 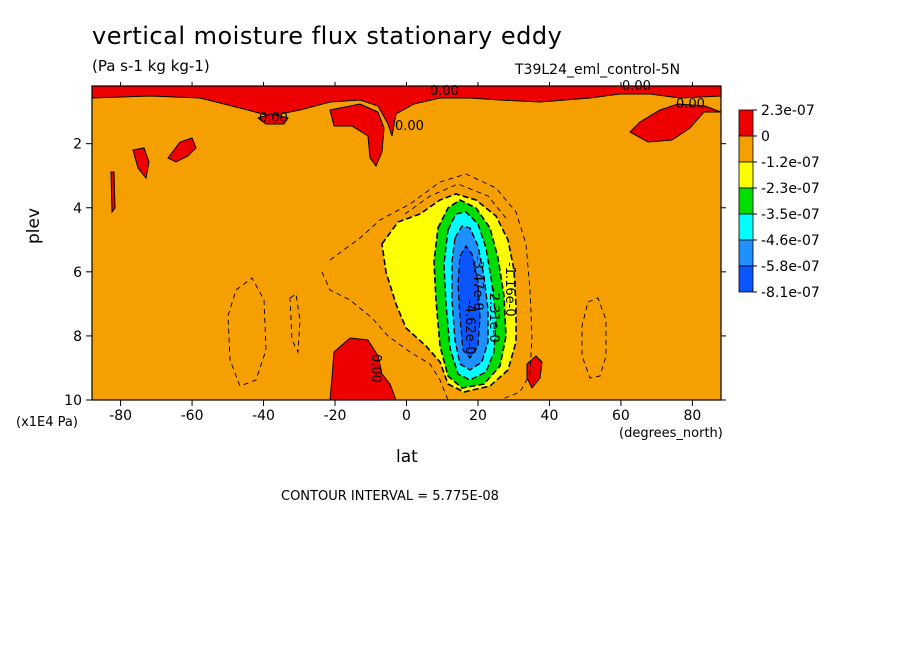 I want to click on x-tick-label: -60, so click(x=192, y=416).